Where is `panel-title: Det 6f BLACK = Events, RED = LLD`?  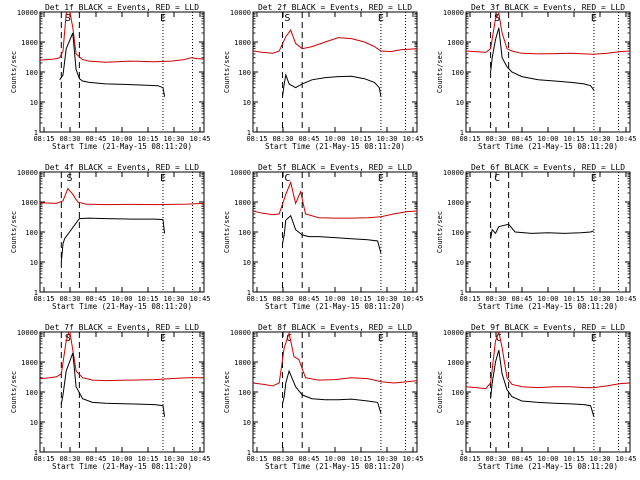 panel-title: Det 6f BLACK = Events, RED = LLD is located at coordinates (548, 167).